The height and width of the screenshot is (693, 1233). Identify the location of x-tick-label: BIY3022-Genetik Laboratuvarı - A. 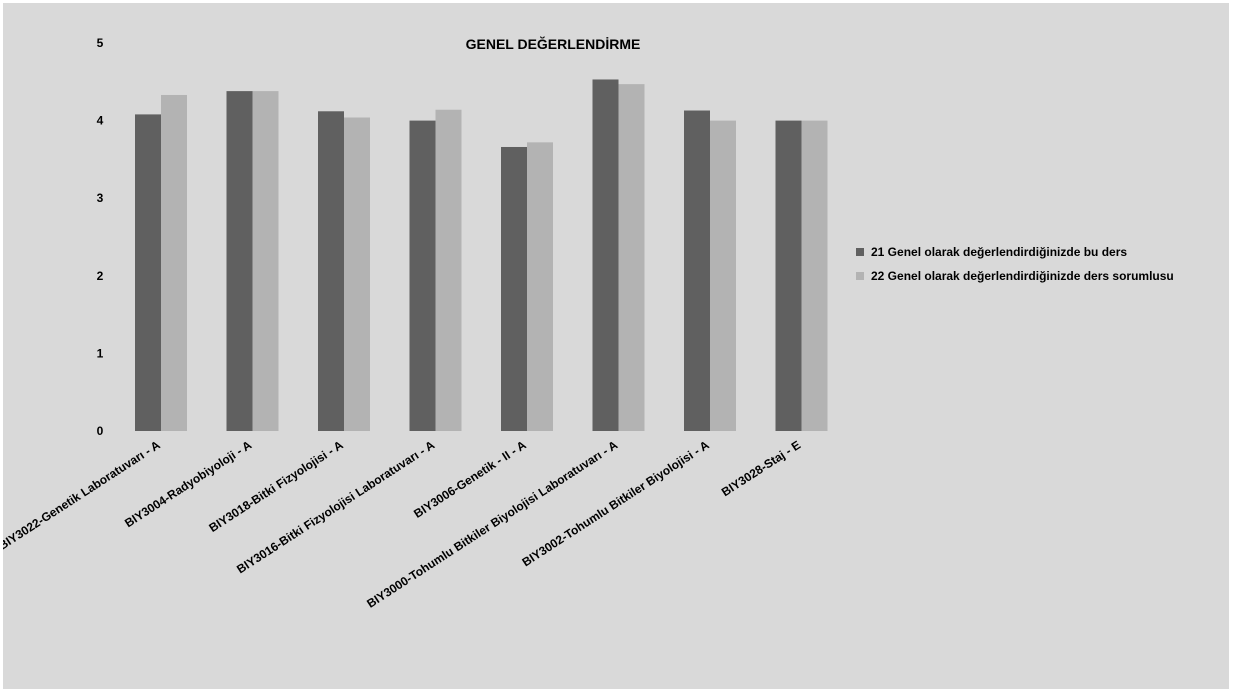
(83, 495).